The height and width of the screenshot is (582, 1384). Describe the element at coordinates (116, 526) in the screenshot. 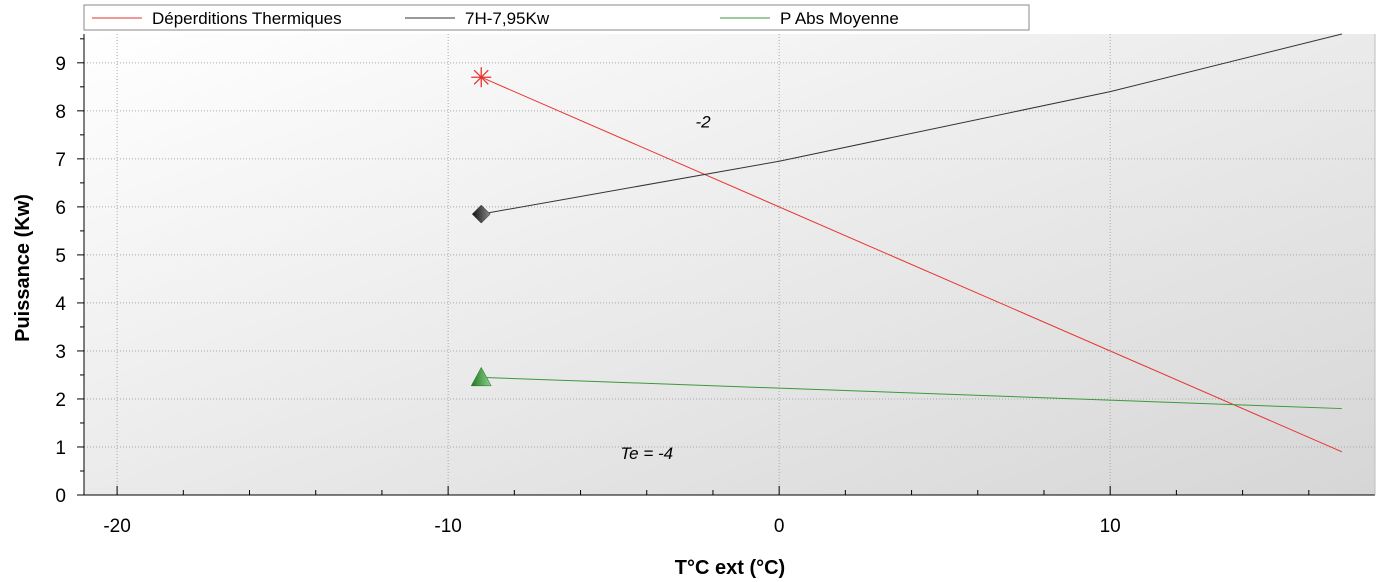

I see `x-tick-label: -20` at that location.